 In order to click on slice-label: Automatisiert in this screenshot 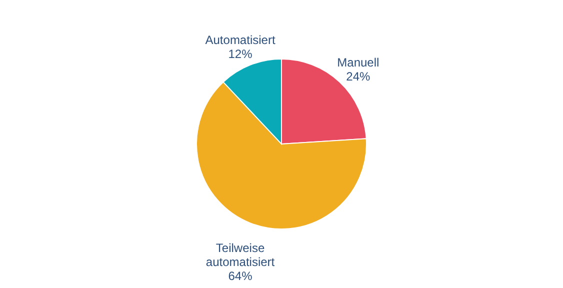, I will do `click(240, 39)`.